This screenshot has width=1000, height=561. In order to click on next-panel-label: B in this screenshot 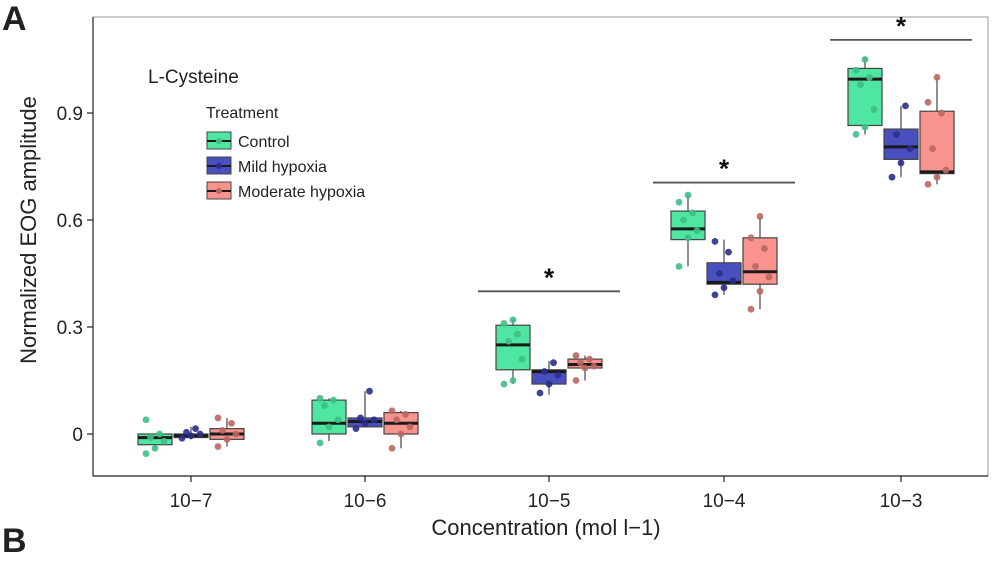, I will do `click(14, 541)`.